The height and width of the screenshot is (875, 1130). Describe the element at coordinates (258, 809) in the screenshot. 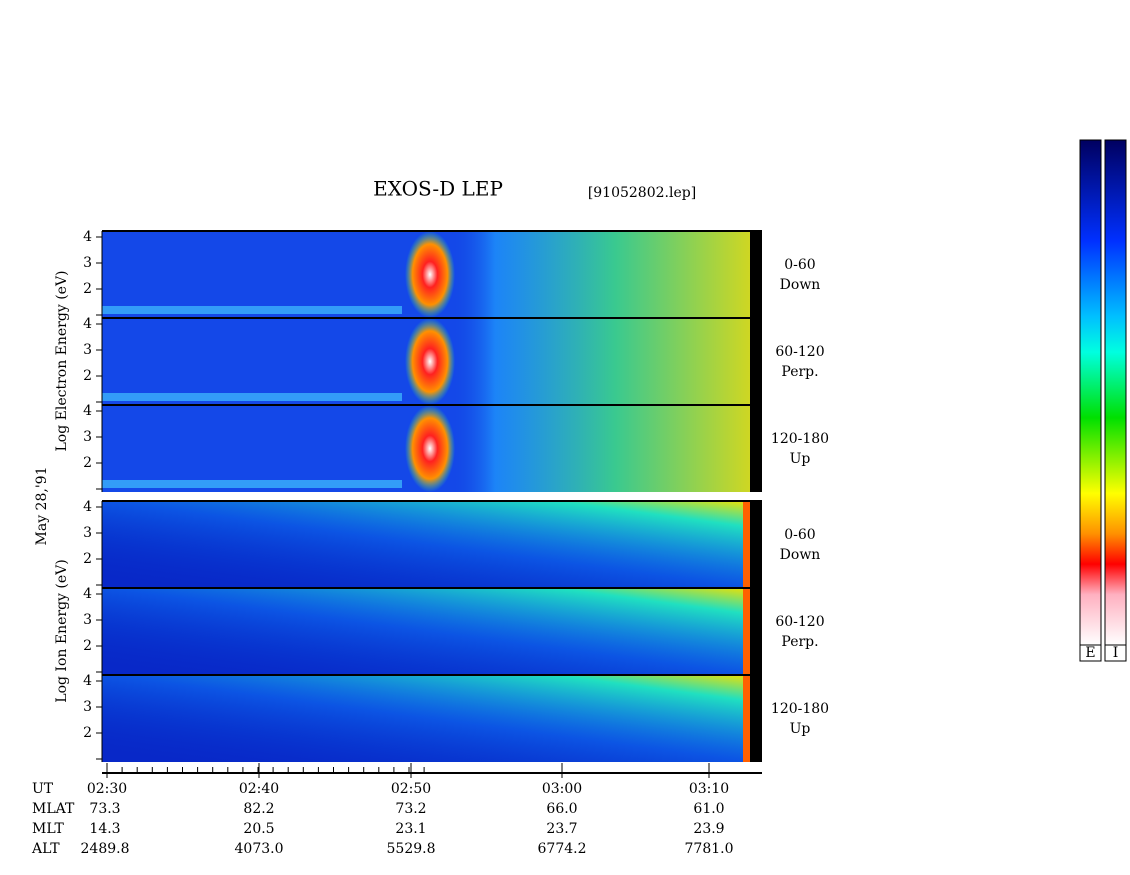

I see `row-value: 82.2` at that location.